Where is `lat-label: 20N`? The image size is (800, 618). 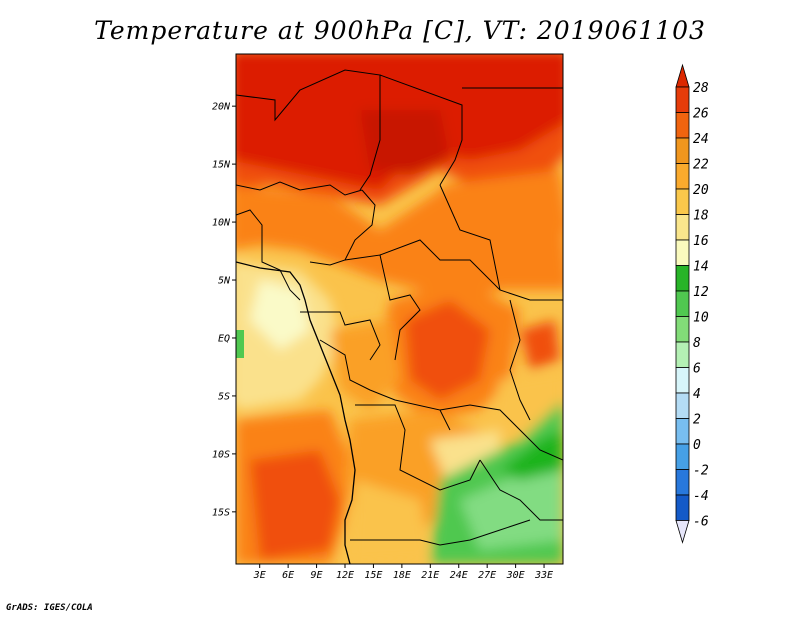 lat-label: 20N is located at coordinates (221, 107).